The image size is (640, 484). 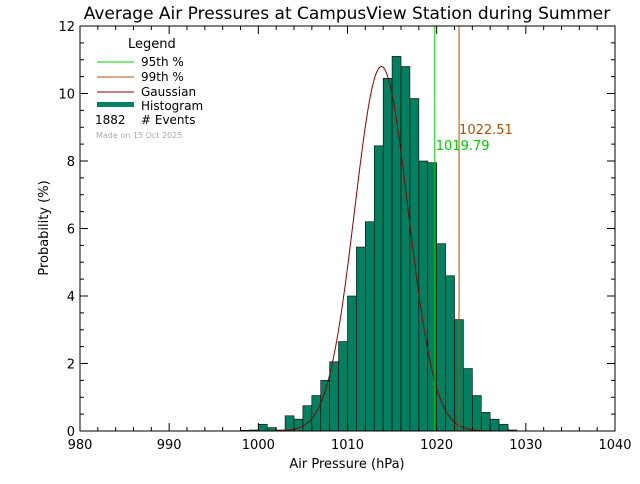 What do you see at coordinates (168, 120) in the screenshot?
I see `legend-events-label: # Events` at bounding box center [168, 120].